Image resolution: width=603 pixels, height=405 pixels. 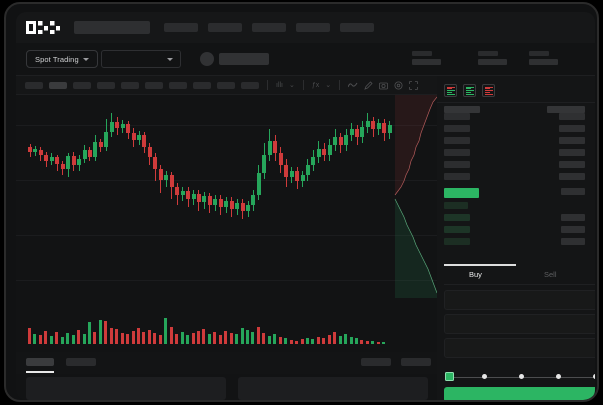 I want to click on orderbook-current-price, so click(x=461, y=193).